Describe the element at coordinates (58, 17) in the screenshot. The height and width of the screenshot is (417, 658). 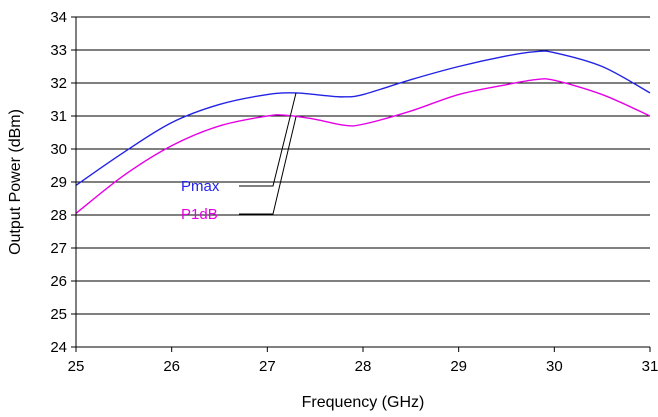
I see `y-tick-label: 34` at that location.